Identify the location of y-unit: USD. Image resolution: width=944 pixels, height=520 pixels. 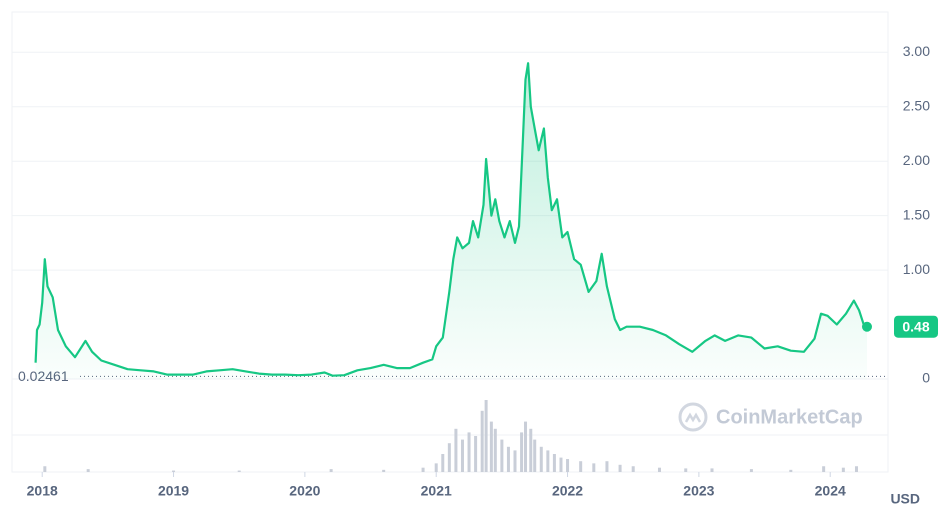
(905, 499).